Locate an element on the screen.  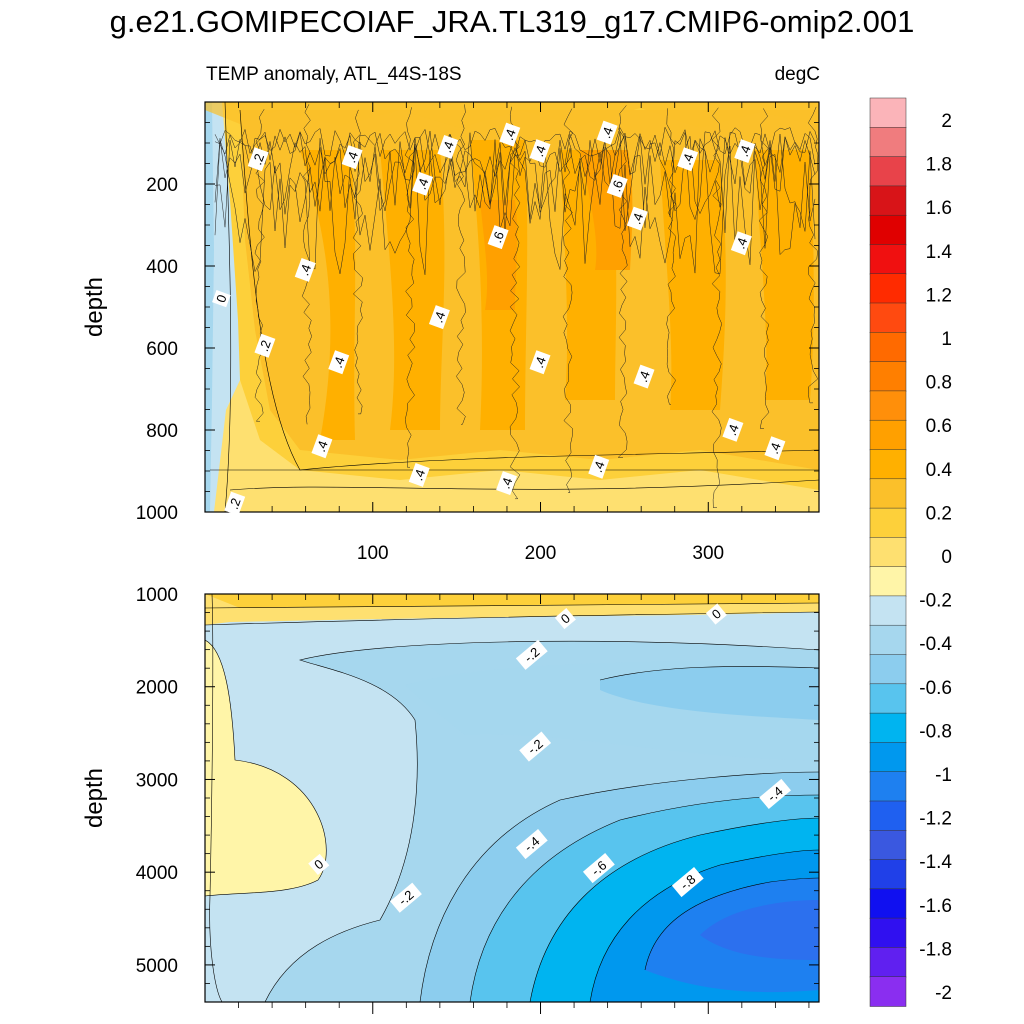
upper-y-axis-label: depth is located at coordinates (94, 307).